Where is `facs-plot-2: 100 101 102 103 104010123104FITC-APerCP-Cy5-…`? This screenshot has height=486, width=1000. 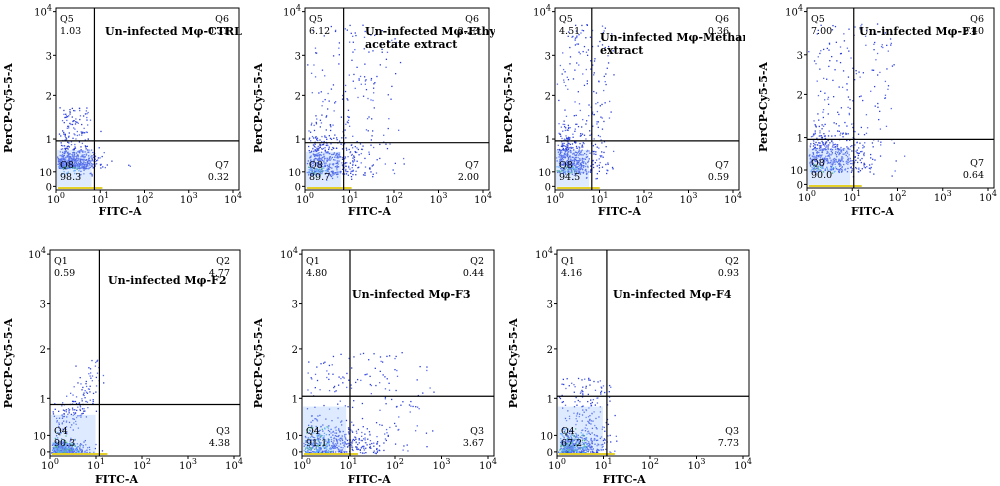
facs-plot-2: 100 101 102 103 104010123104FITC-APerCP-Cy5-… is located at coordinates (373, 111).